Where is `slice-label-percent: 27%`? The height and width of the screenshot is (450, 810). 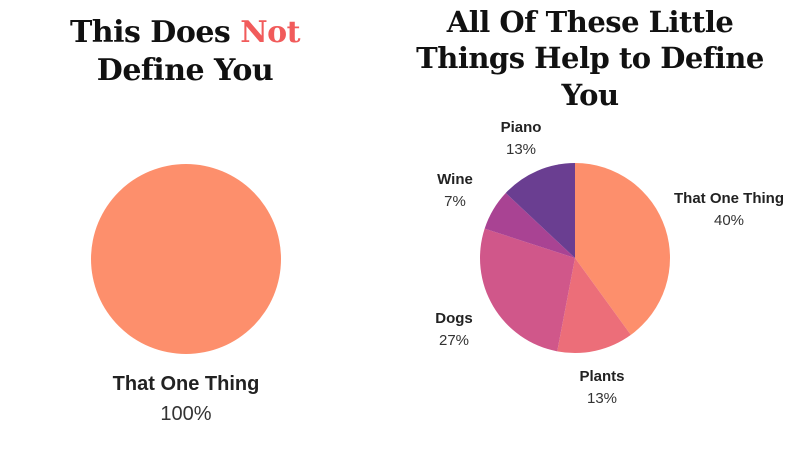 slice-label-percent: 27% is located at coordinates (454, 340).